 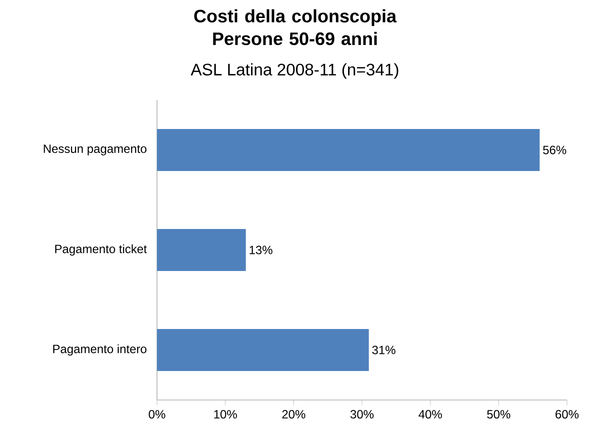 What do you see at coordinates (261, 250) in the screenshot?
I see `data-label: 13%` at bounding box center [261, 250].